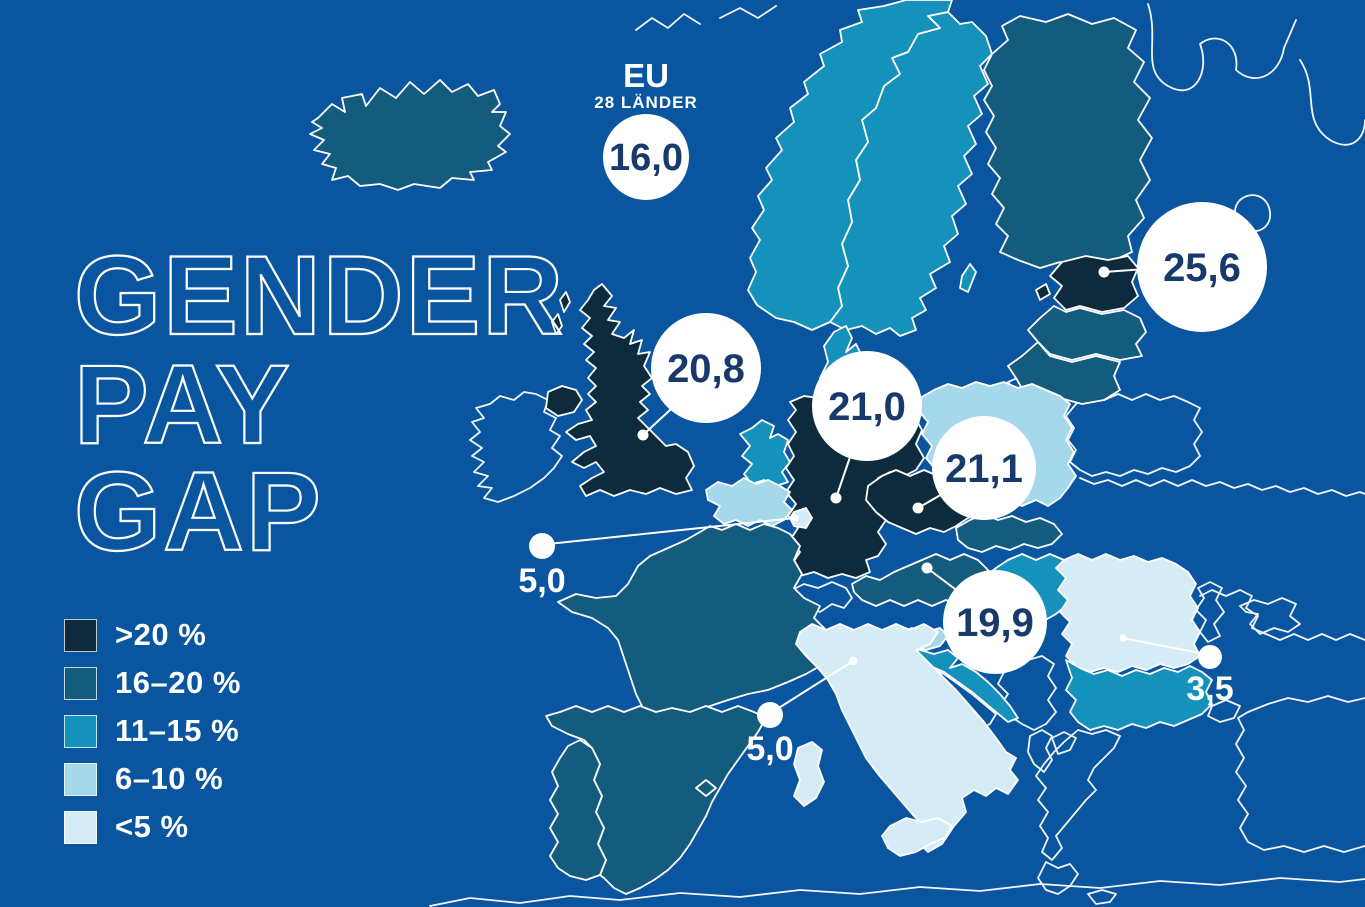 The height and width of the screenshot is (907, 1365). What do you see at coordinates (561, 313) in the screenshot?
I see `island-hebrides` at bounding box center [561, 313].